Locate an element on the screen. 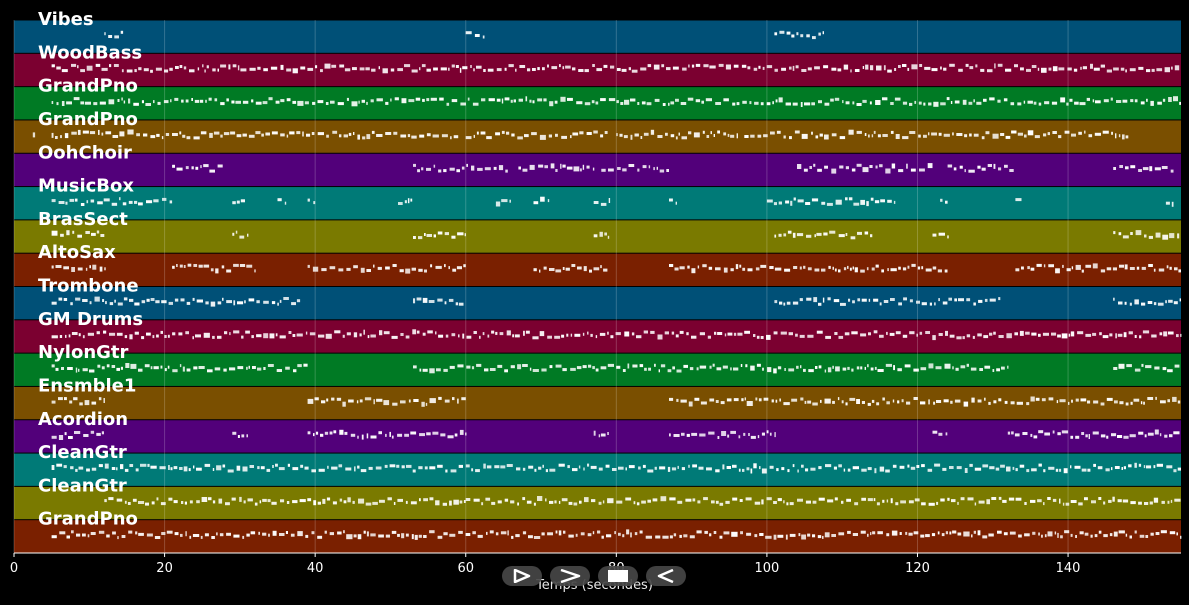  stop-icon is located at coordinates (618, 576).